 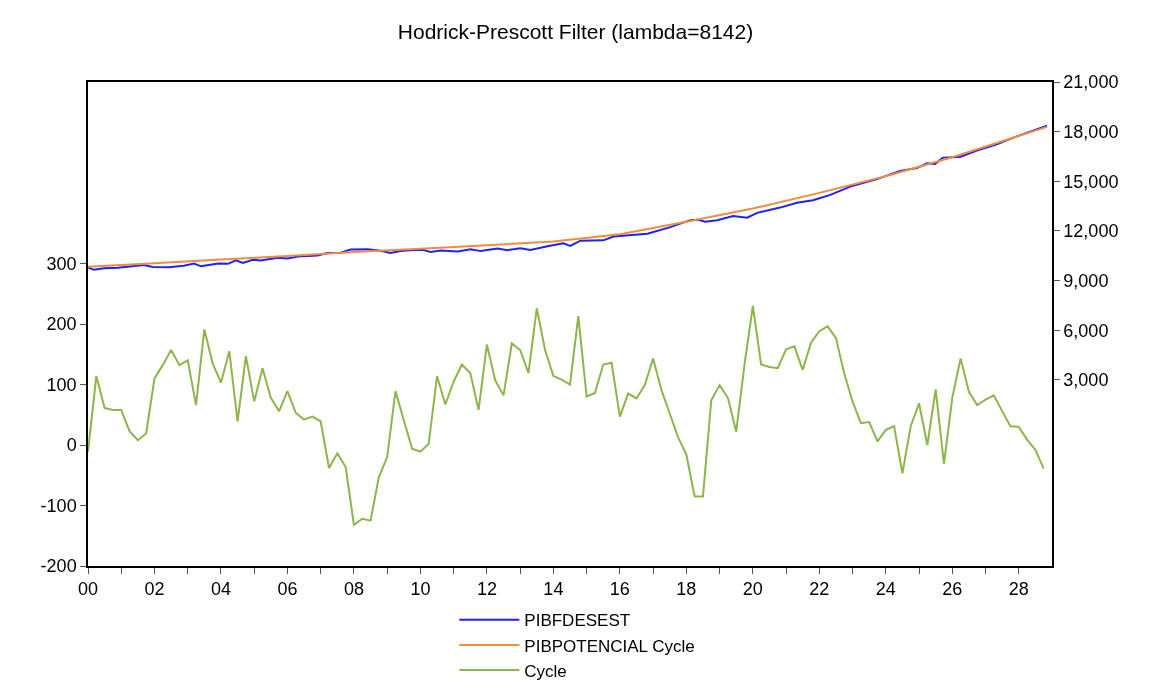 What do you see at coordinates (71, 445) in the screenshot?
I see `y-tick-label: 0` at bounding box center [71, 445].